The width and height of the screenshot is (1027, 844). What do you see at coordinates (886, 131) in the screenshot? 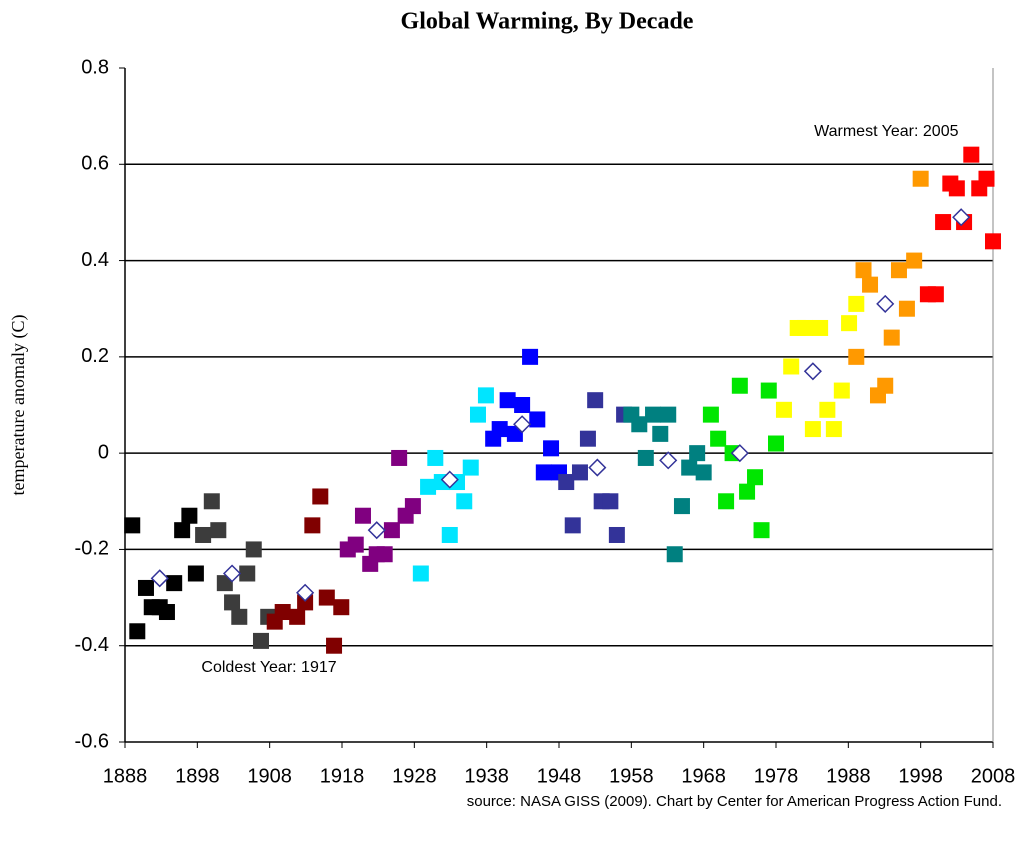
I see `annotation: Warmest Year: 2005` at bounding box center [886, 131].